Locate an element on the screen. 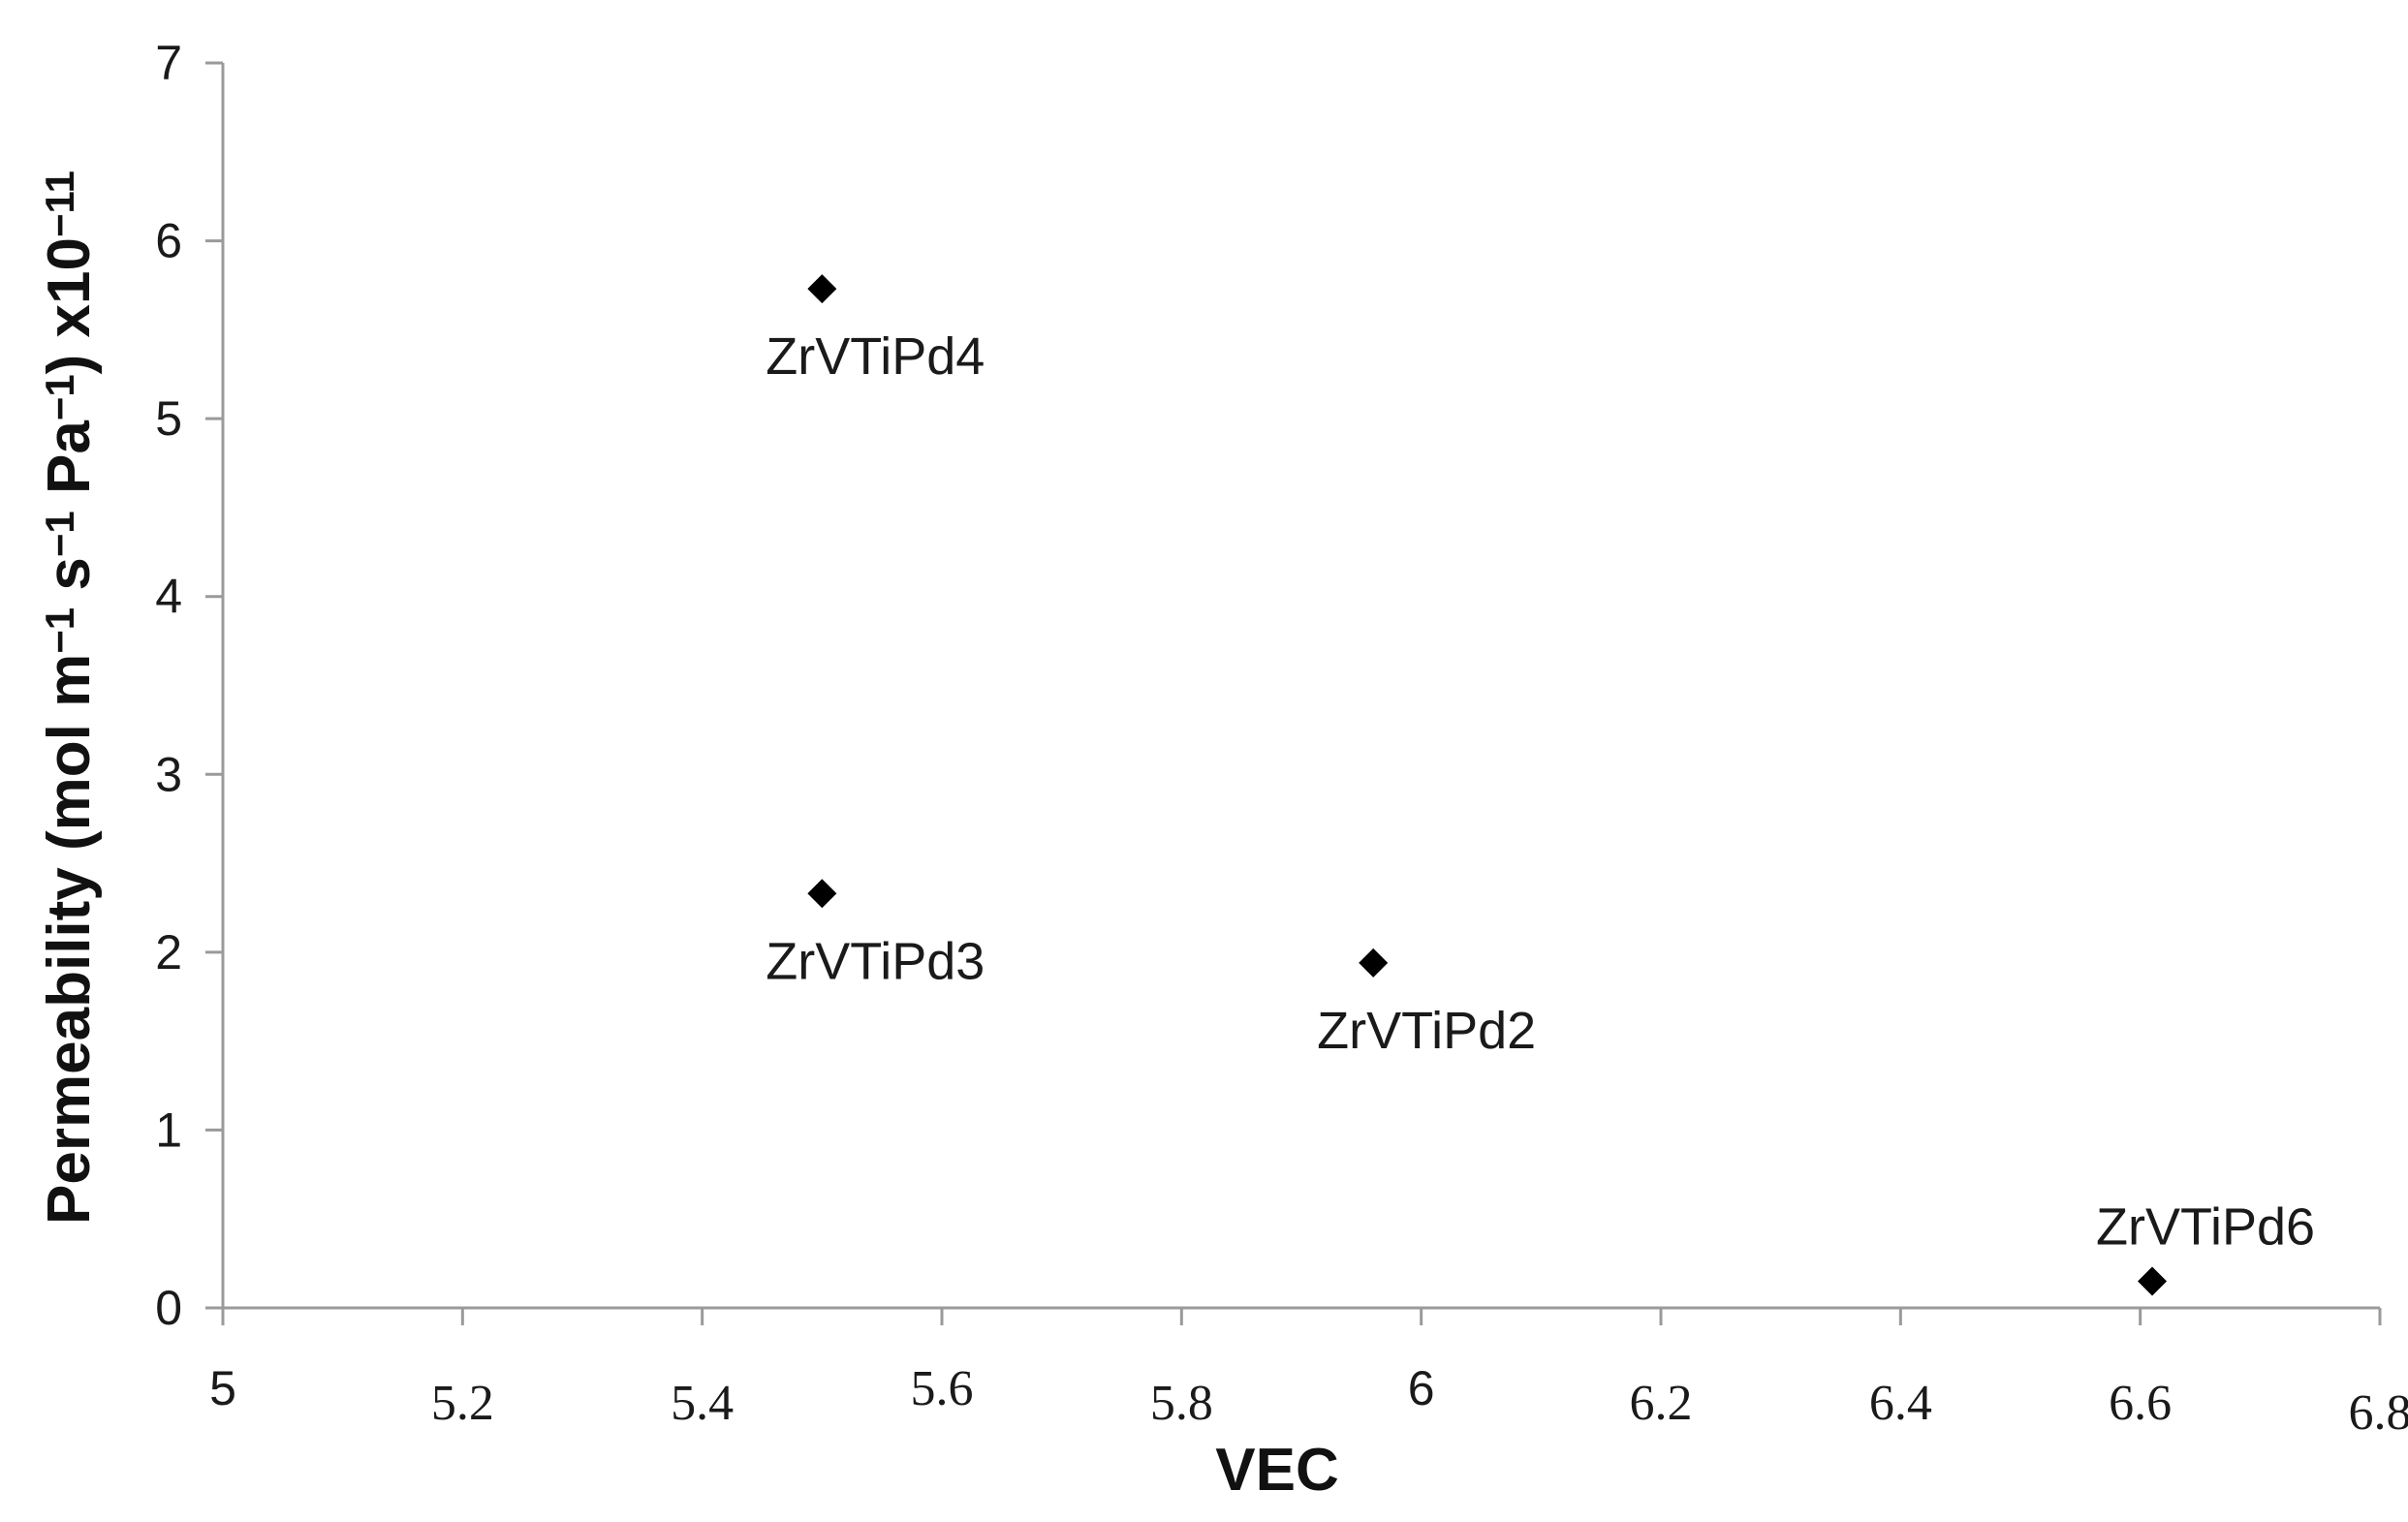 This screenshot has height=1522, width=2408. data-point-label: ZrVTiPd2 is located at coordinates (1427, 1031).